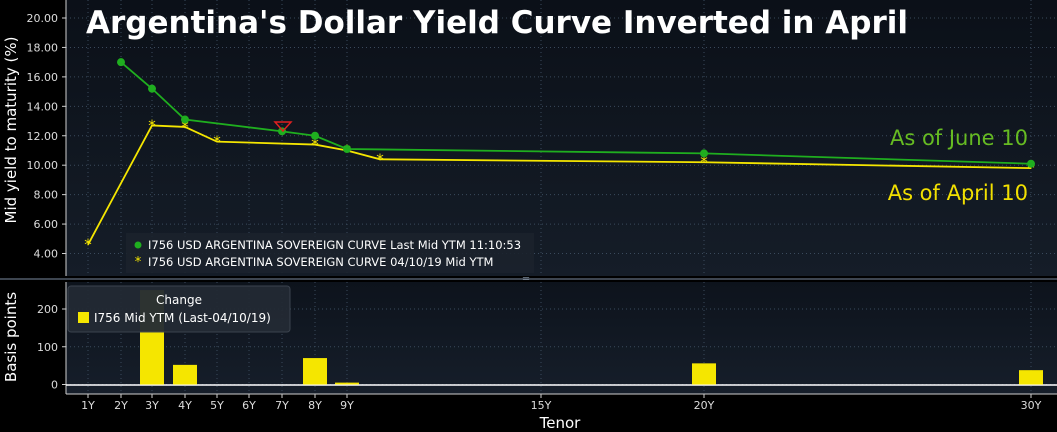 The image size is (1057, 432). I want to click on top-y-tick-label: 18.00, so click(43, 47).